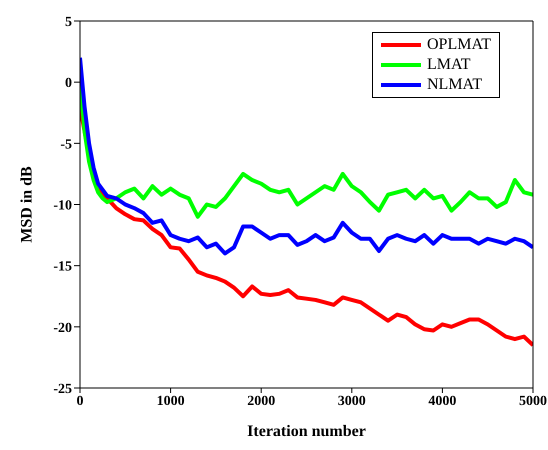 The image size is (548, 450). What do you see at coordinates (80, 401) in the screenshot?
I see `x-tick-label: 0` at bounding box center [80, 401].